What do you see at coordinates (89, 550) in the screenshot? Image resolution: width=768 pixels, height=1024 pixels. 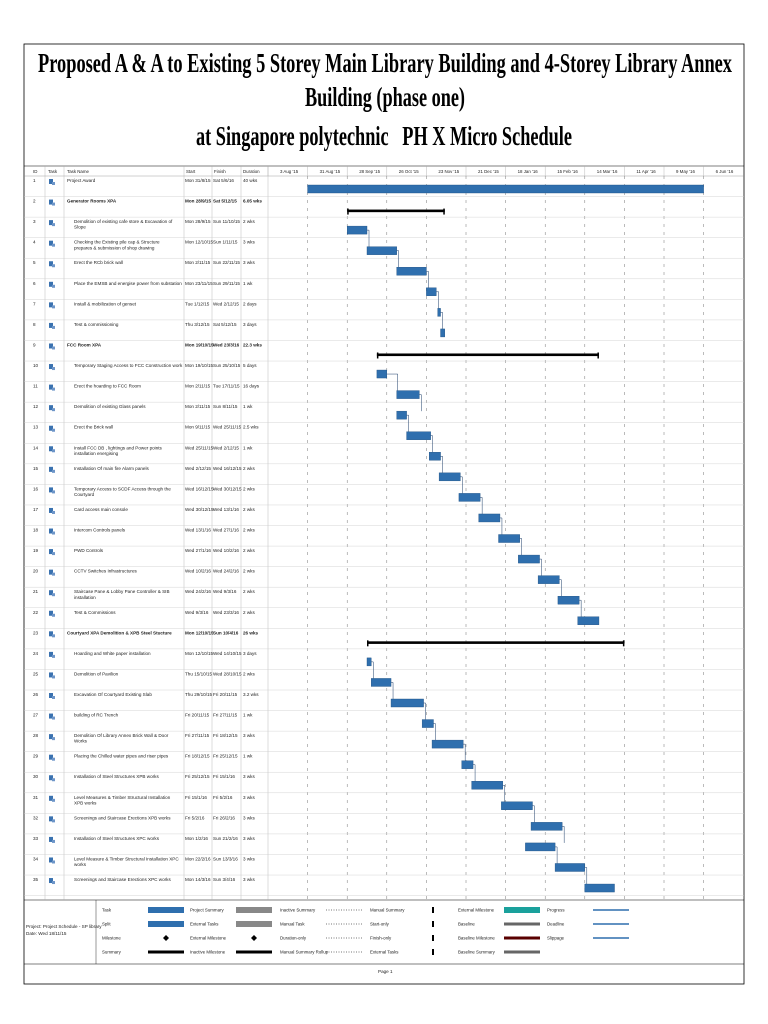 I see `task-name: PWD Controls` at bounding box center [89, 550].